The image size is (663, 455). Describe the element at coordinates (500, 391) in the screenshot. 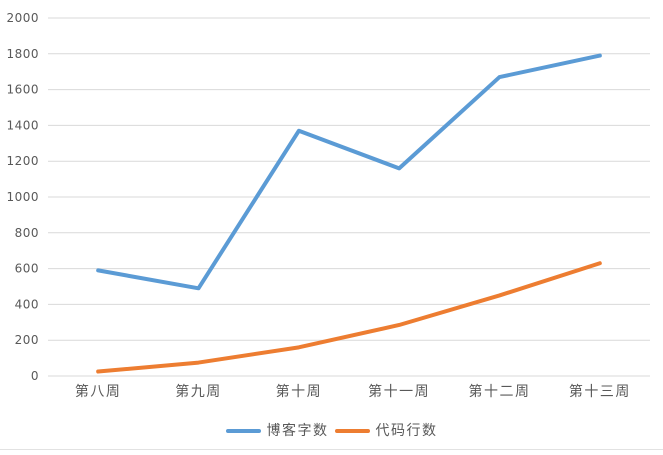

I see `x-category-label: 第十二周` at that location.